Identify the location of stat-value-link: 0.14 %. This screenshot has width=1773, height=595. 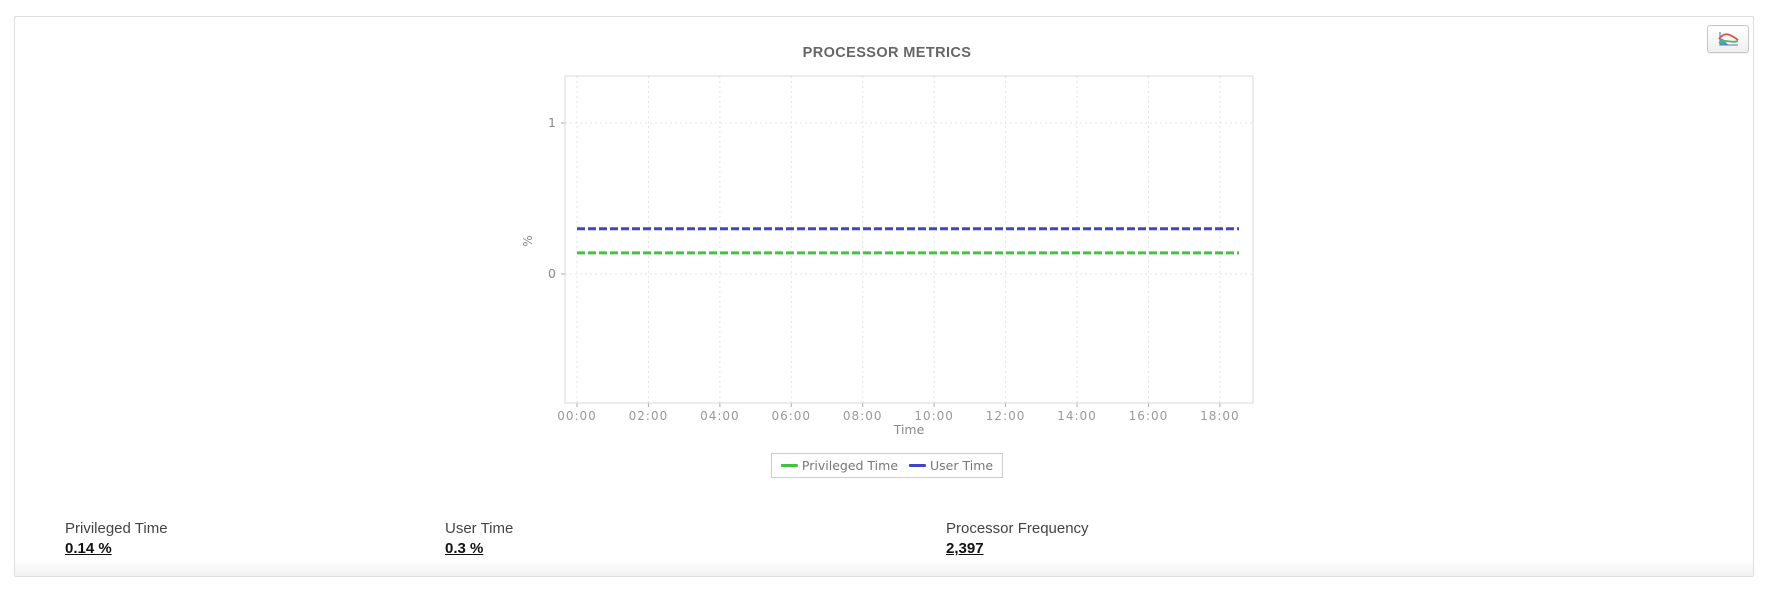
(88, 548).